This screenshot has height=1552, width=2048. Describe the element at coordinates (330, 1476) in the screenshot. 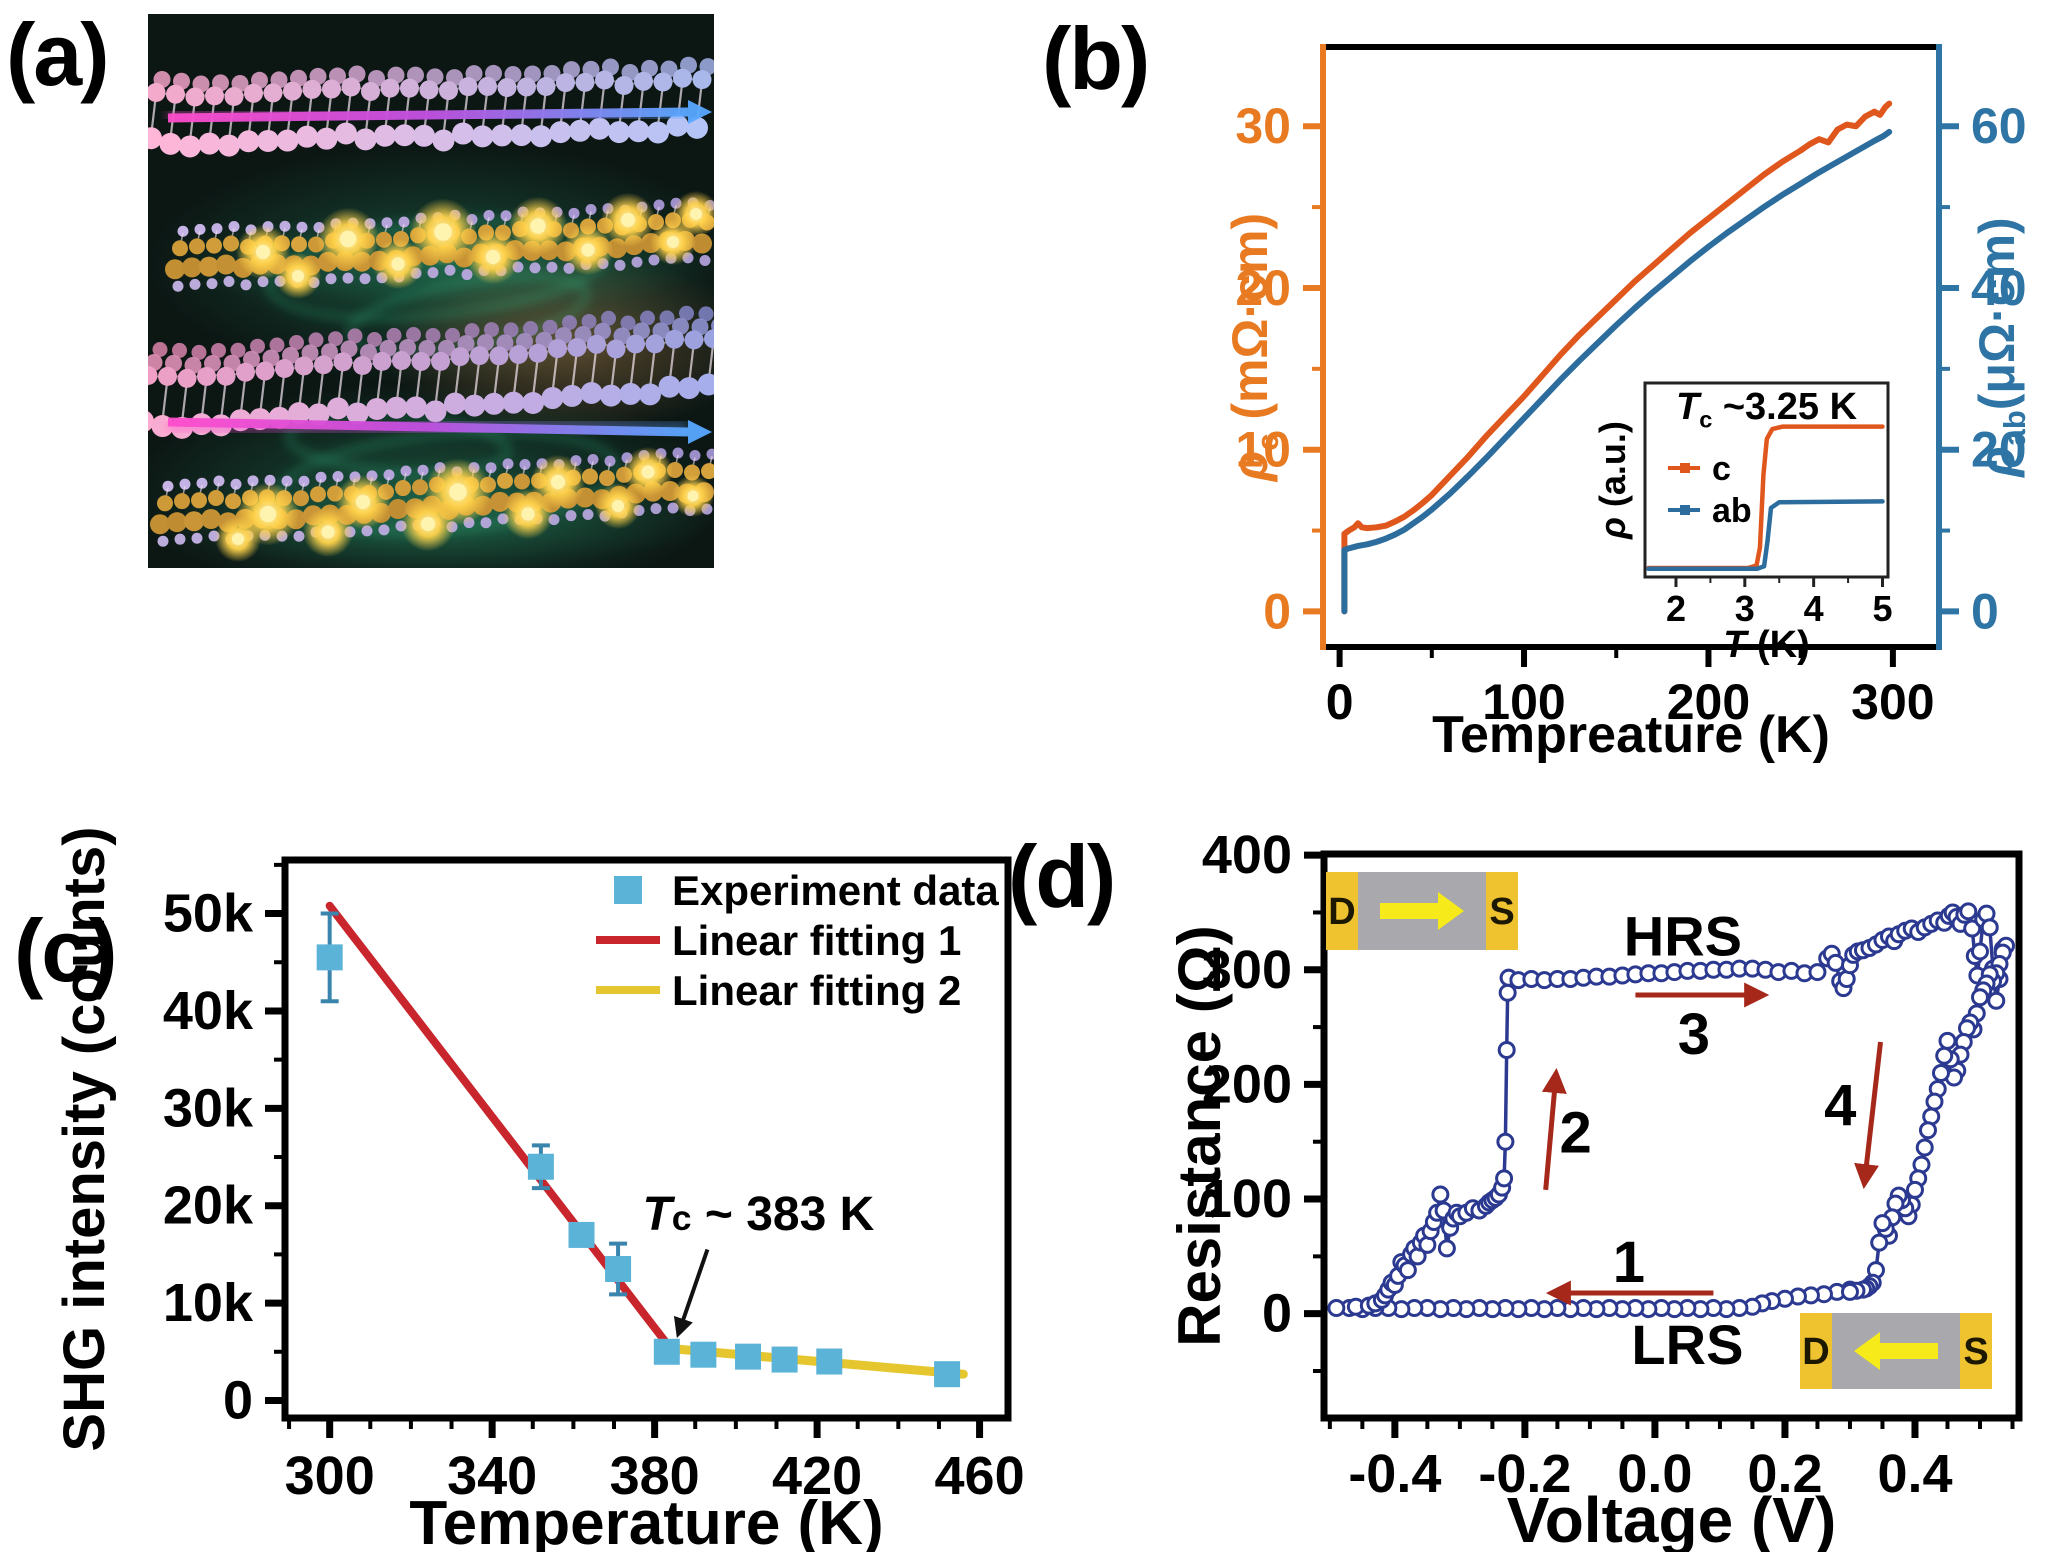

I see `c-xtick: 300` at that location.